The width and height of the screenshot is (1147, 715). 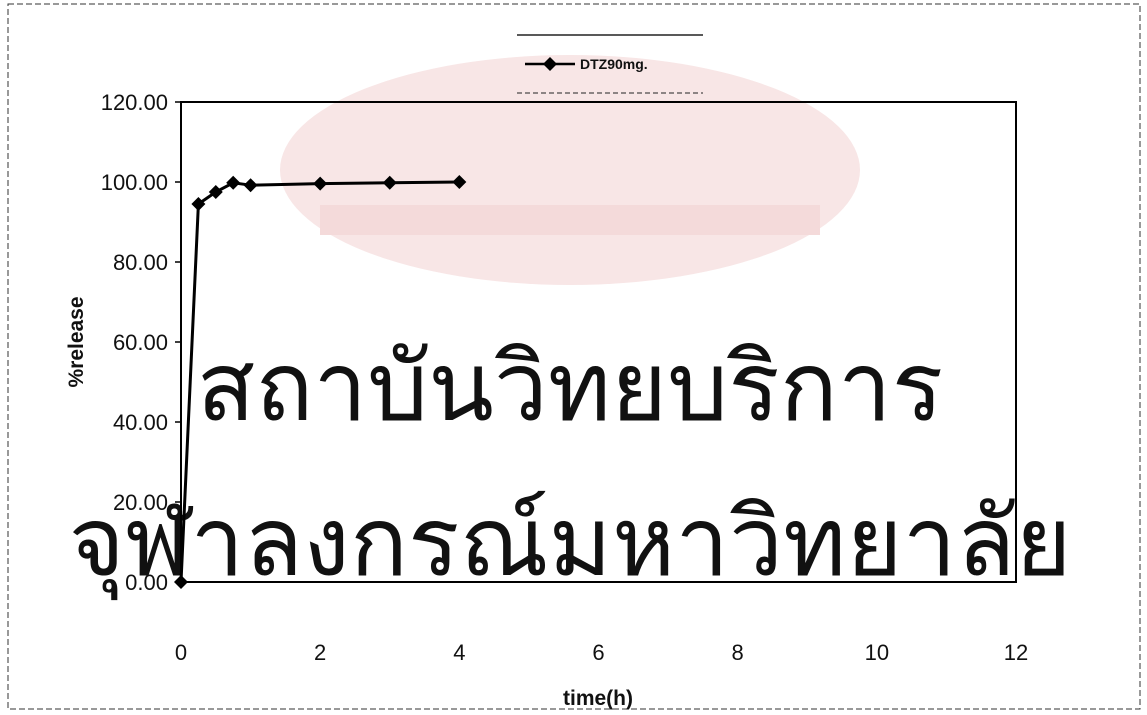 What do you see at coordinates (614, 64) in the screenshot?
I see `legend-label: DTZ90mg.` at bounding box center [614, 64].